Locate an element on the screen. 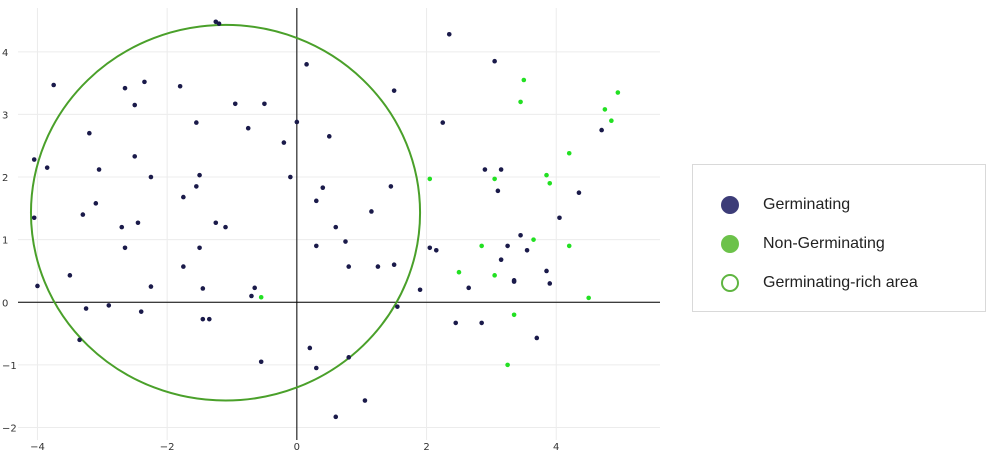  legend-label-non-germinating: Non-Germinating is located at coordinates (824, 244).